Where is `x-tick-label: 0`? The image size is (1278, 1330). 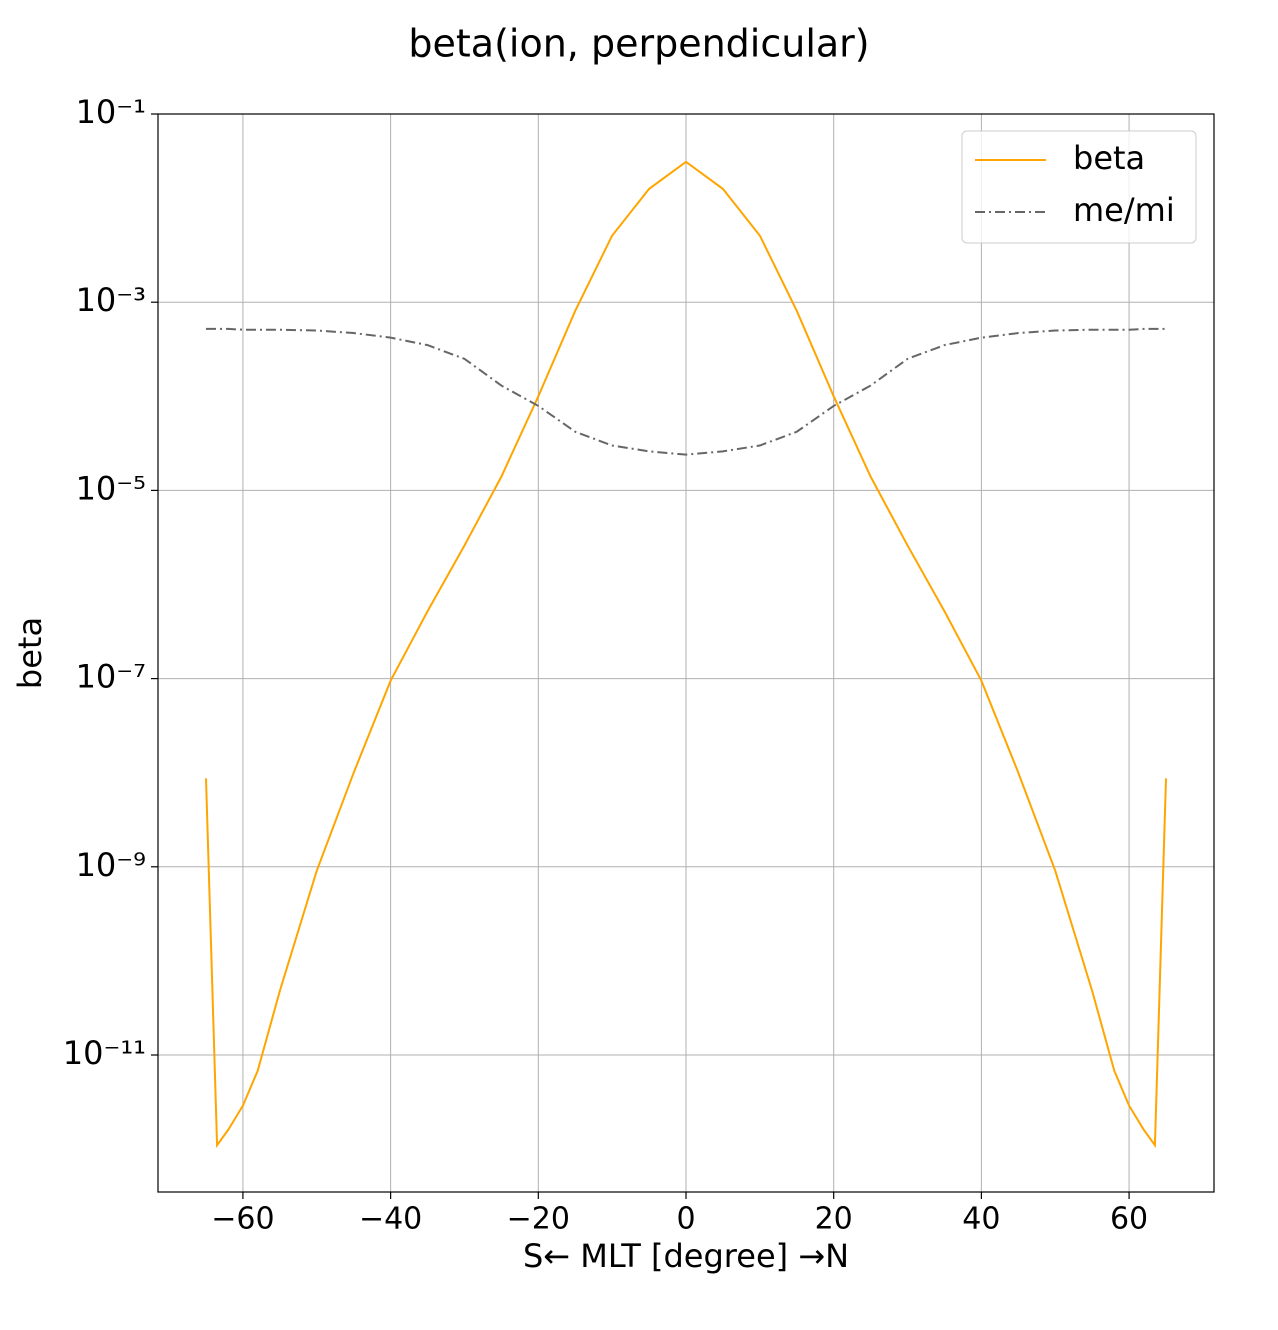
x-tick-label: 0 is located at coordinates (685, 1219).